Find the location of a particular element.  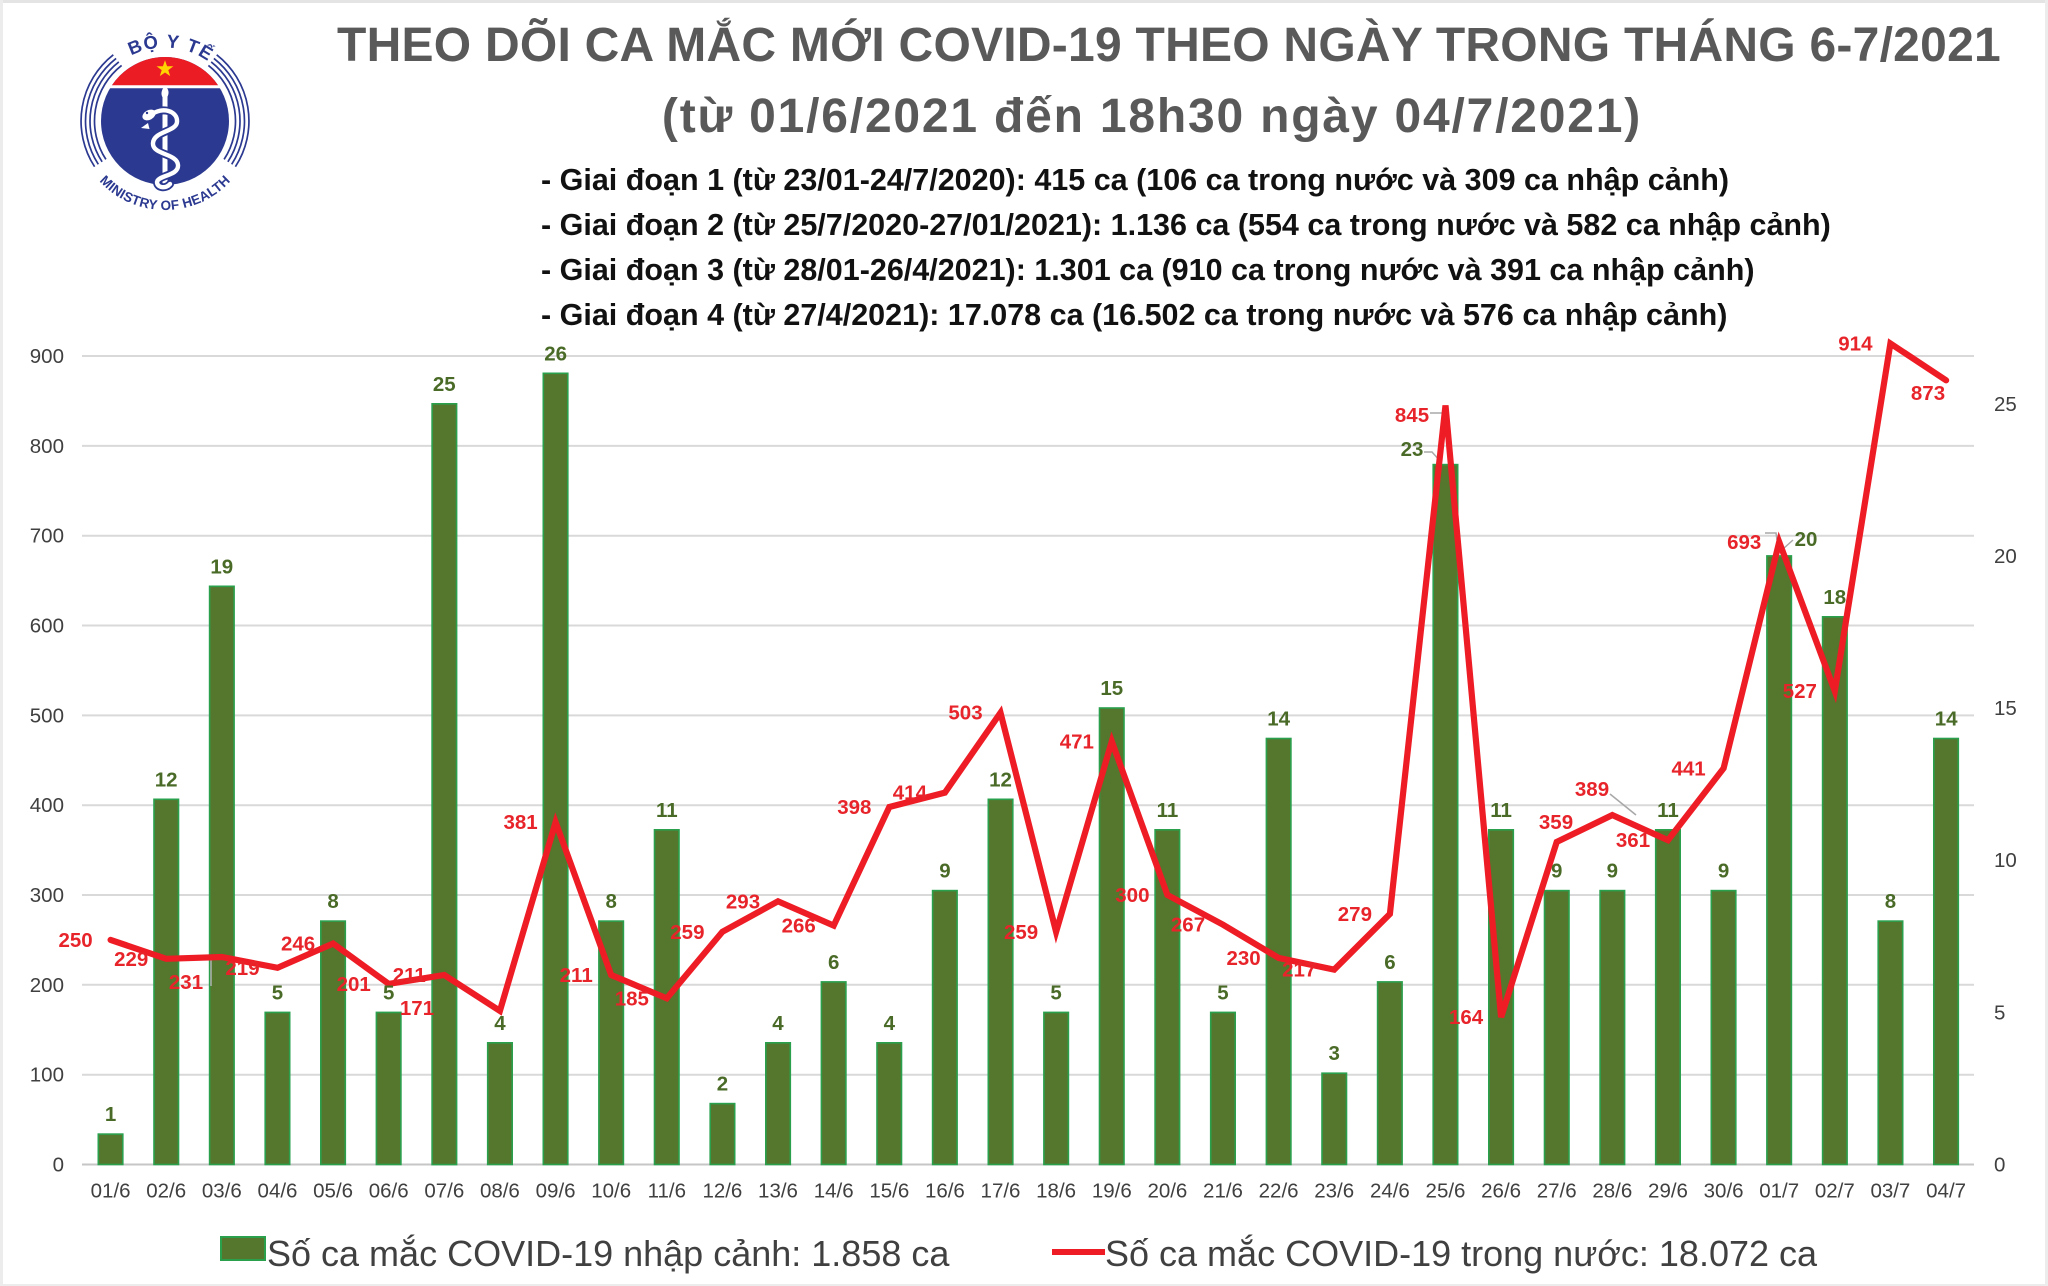

svg-text: 503 is located at coordinates (965, 713).